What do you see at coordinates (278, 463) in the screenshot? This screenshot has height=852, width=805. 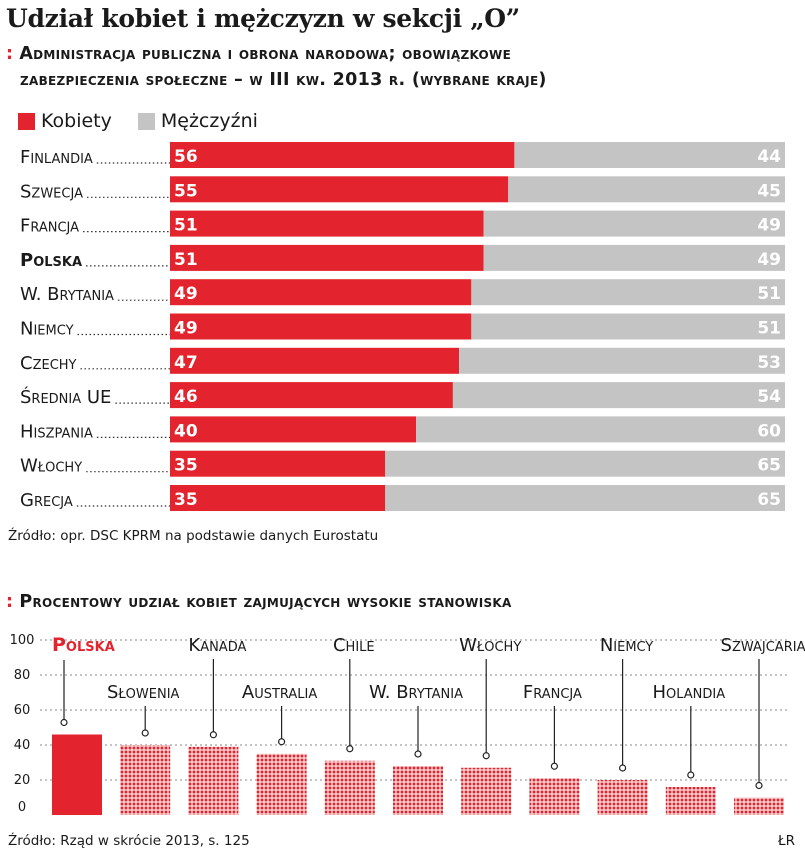 I see `bar-kobiety-włochy` at bounding box center [278, 463].